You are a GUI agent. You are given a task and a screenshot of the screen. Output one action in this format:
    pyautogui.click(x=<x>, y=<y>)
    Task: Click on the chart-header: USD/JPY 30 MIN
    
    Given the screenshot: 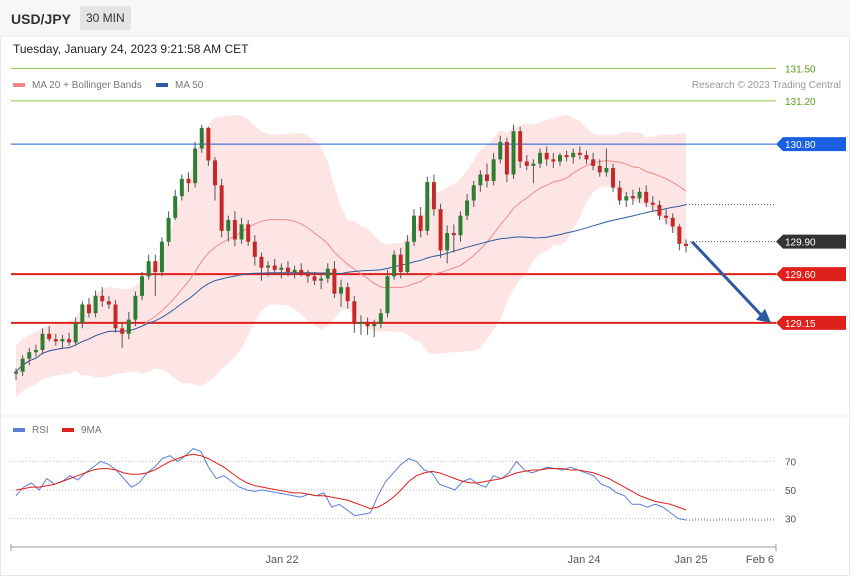 What is the action you would take?
    pyautogui.click(x=425, y=18)
    